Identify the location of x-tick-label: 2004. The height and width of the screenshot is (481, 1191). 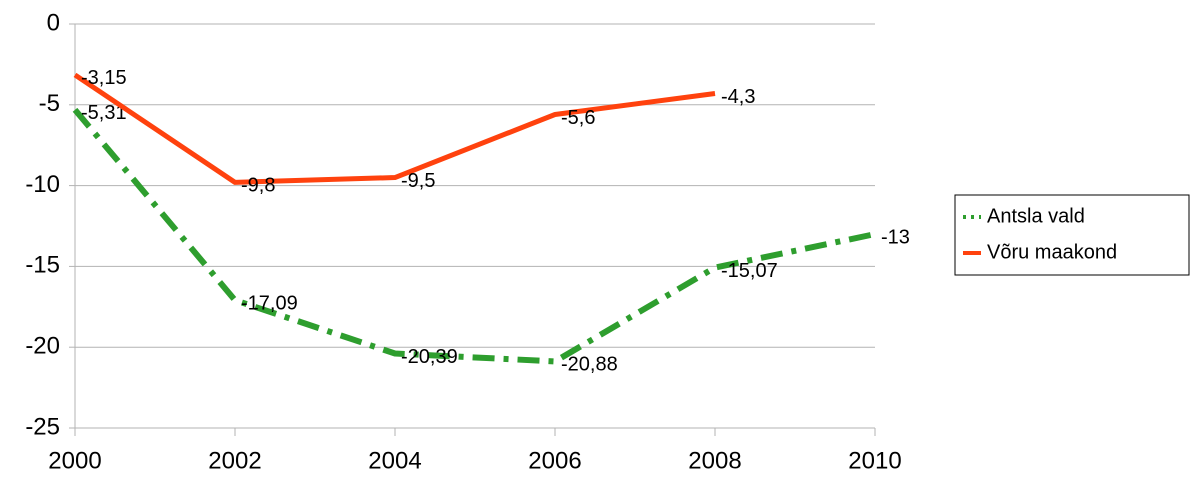
(394, 460).